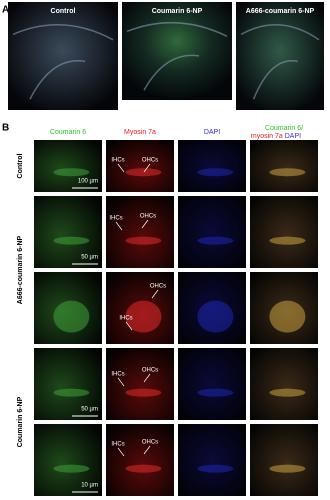 The image size is (330, 500). Describe the element at coordinates (280, 11) in the screenshot. I see `image-title: A666-coumarin 6-NP` at that location.